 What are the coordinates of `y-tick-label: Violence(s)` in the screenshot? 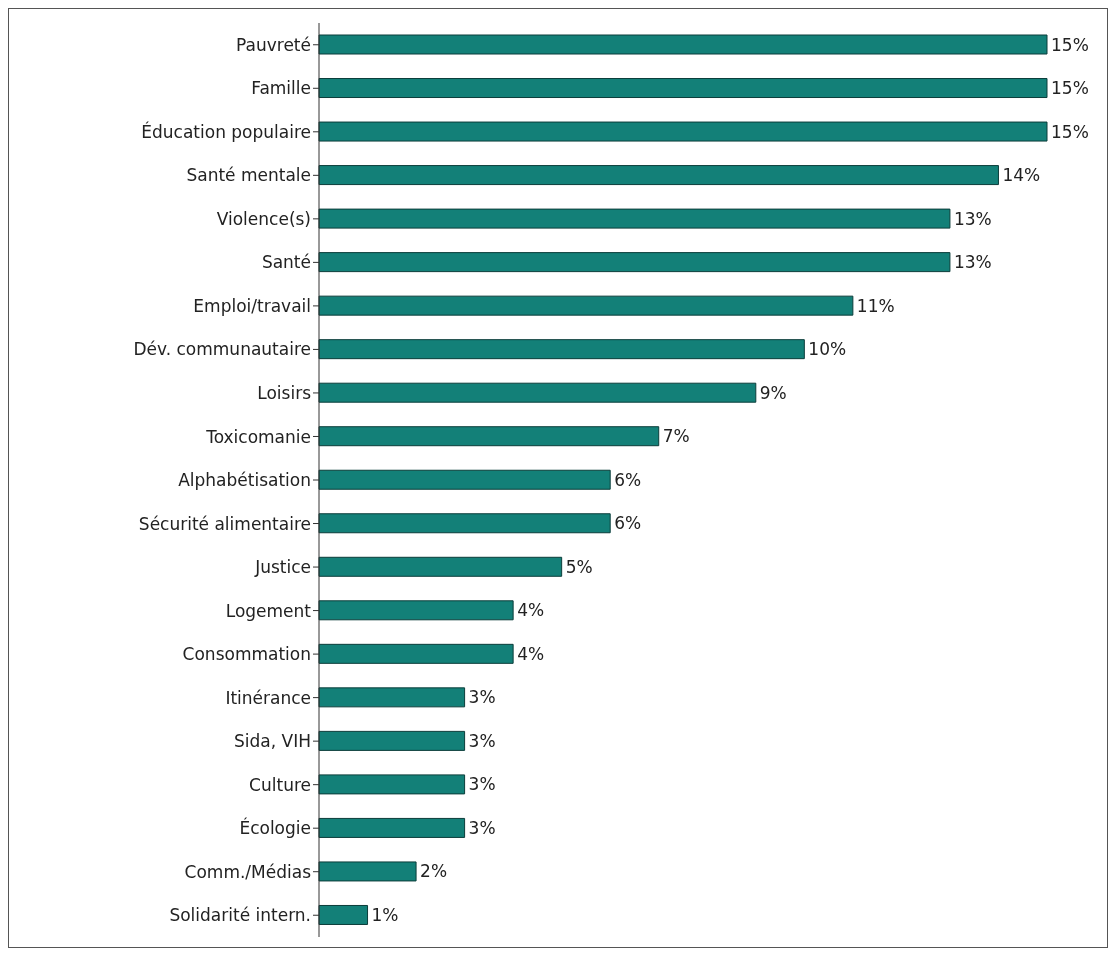 It's located at (263, 218).